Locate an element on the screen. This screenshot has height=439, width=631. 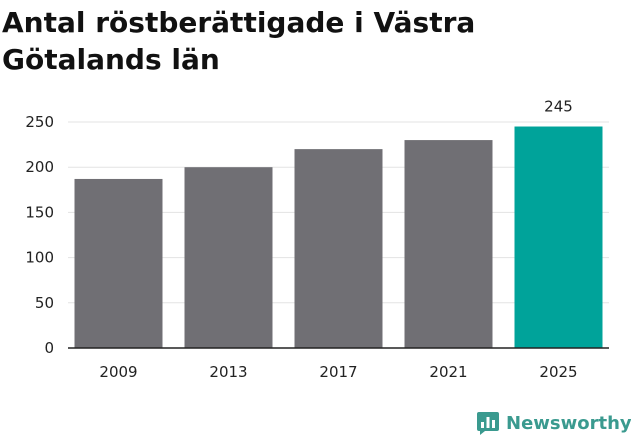
y-tick-label: 250 is located at coordinates (39, 122).